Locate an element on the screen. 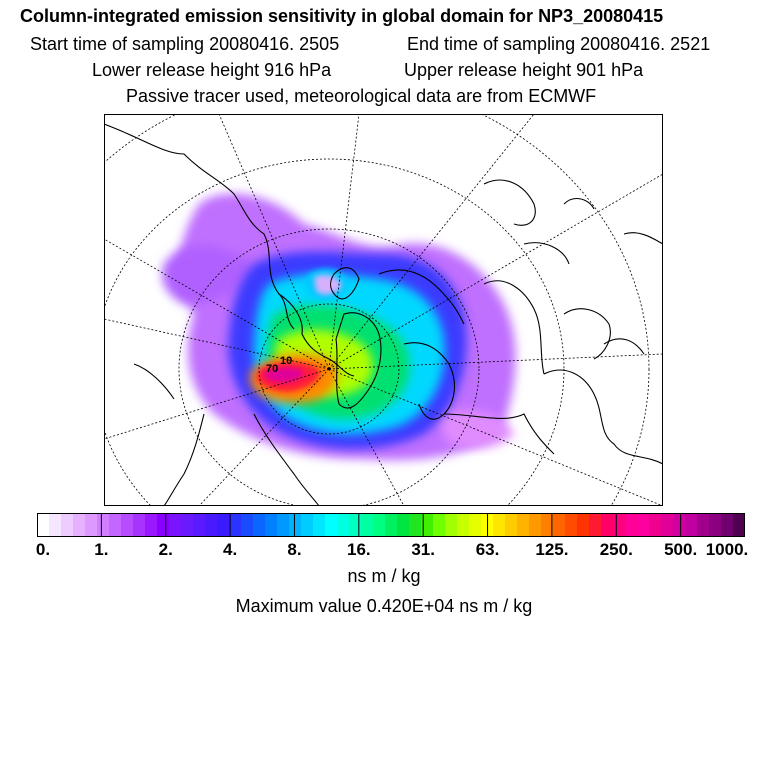 The height and width of the screenshot is (768, 768). end-time-label: End time of sampling 20080416. 2521 is located at coordinates (559, 44).